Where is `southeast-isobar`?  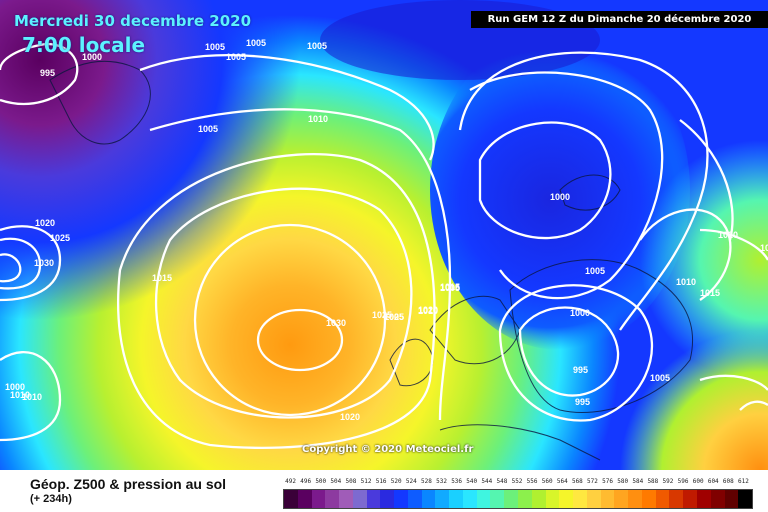
southeast-isobar is located at coordinates (733, 382).